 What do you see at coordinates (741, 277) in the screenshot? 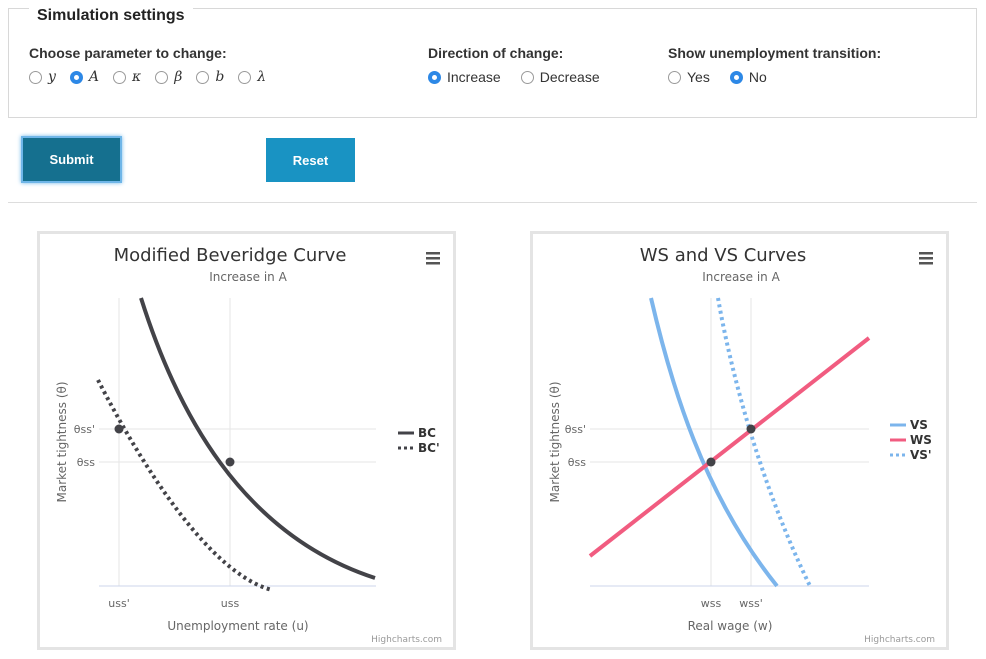
I see `ws-vs-chart-subtitle: Increase in A` at bounding box center [741, 277].